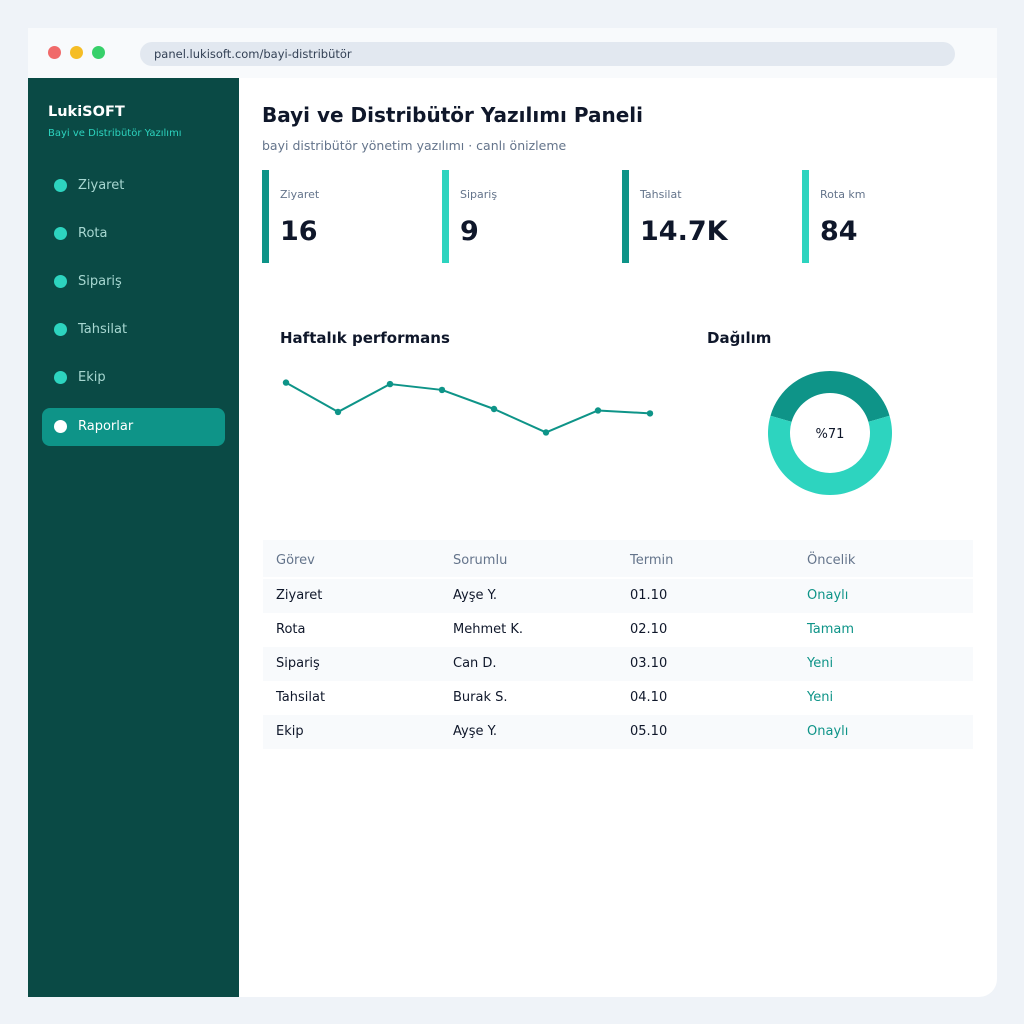  What do you see at coordinates (475, 663) in the screenshot?
I see `cell-sorumlu: Can D.` at bounding box center [475, 663].